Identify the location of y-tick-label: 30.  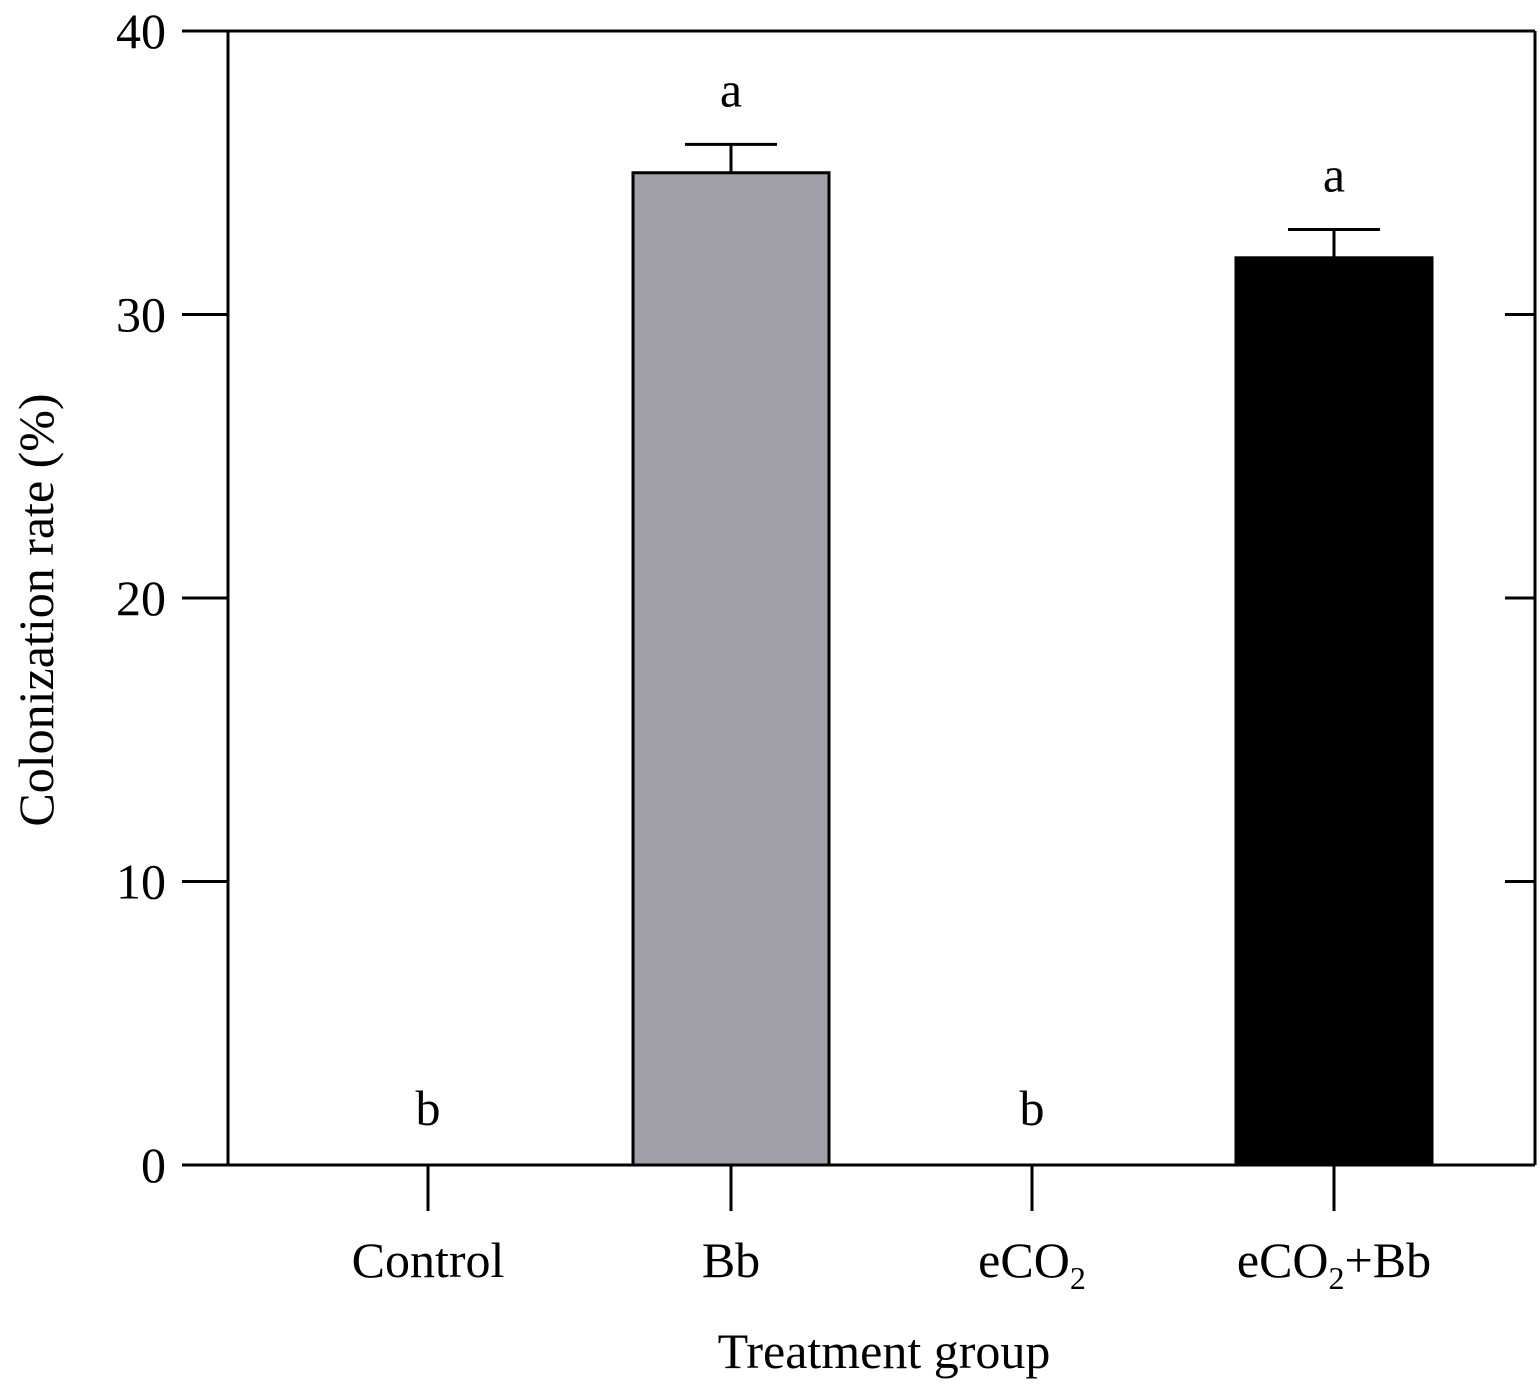
(141, 315).